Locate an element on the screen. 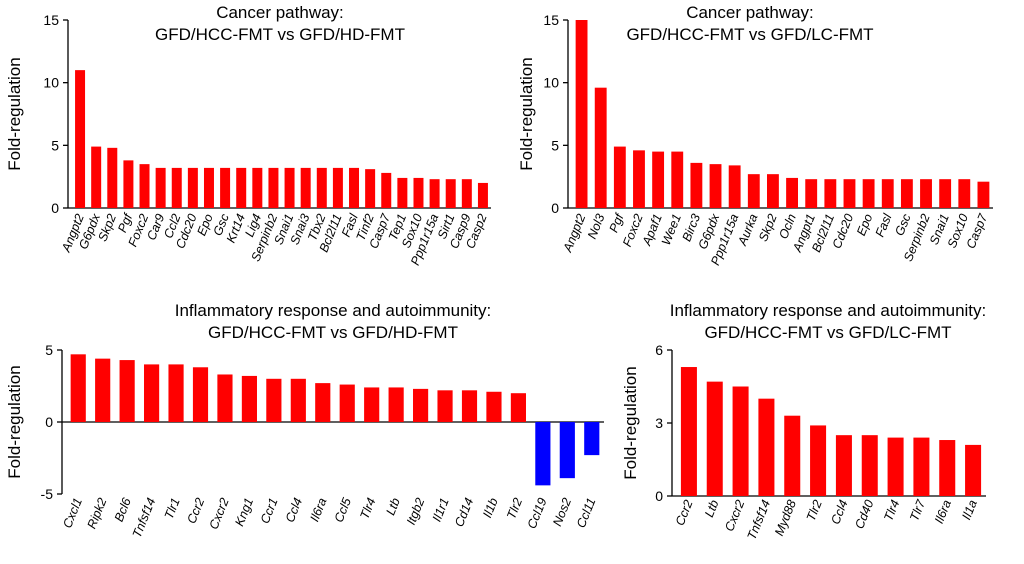 This screenshot has height=564, width=1024. chart-title-line: Inflammatory response and autoimmunity: is located at coordinates (828, 310).